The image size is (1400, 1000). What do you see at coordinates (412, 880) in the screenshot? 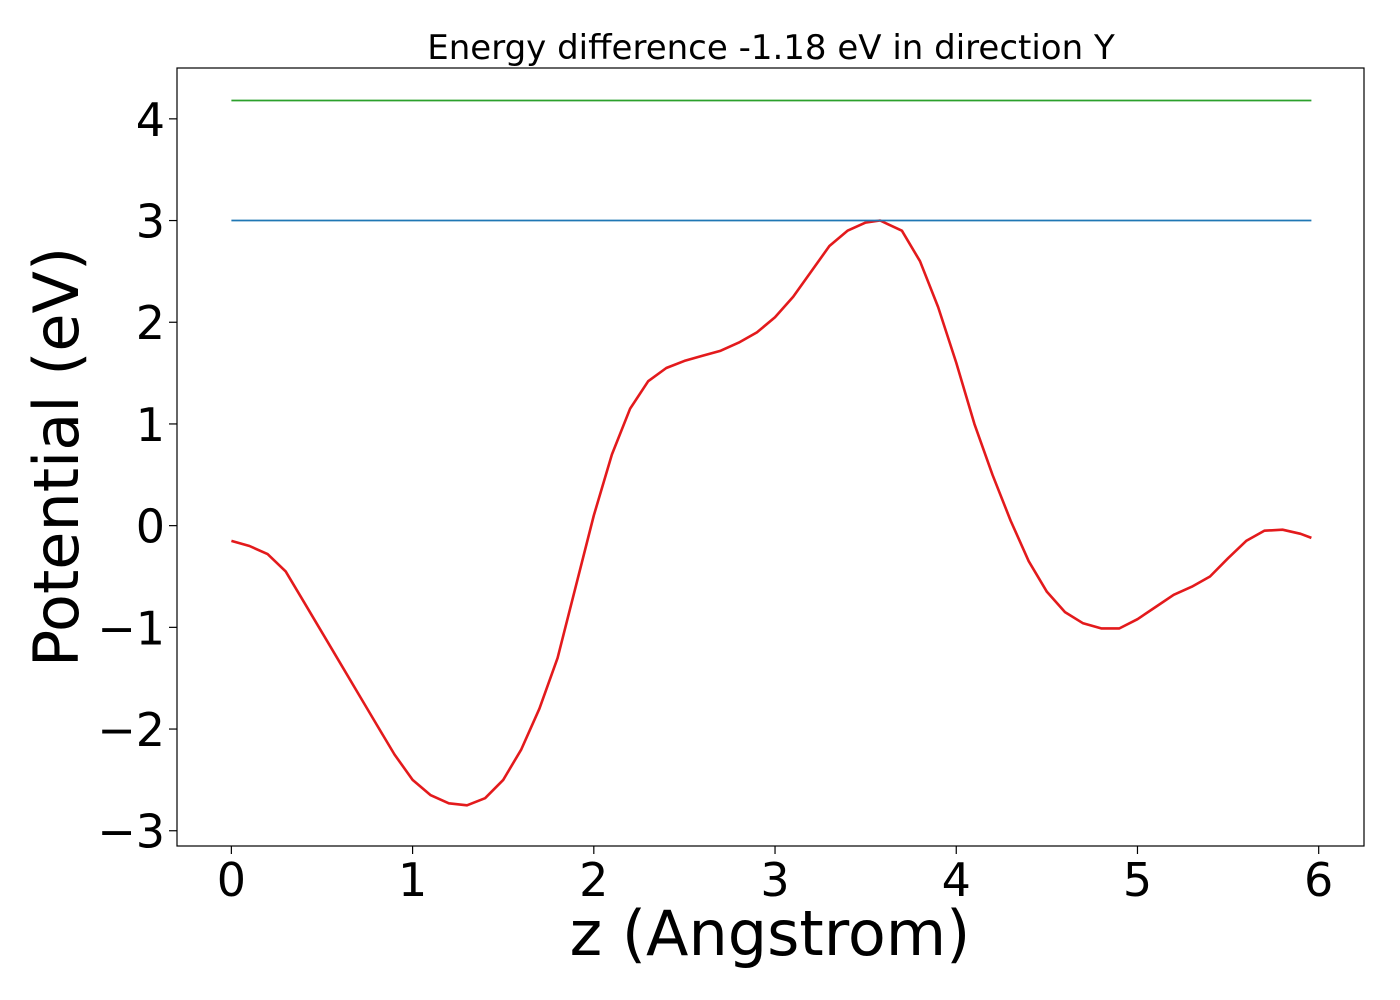
I see `x-tick-label: 1` at bounding box center [412, 880].